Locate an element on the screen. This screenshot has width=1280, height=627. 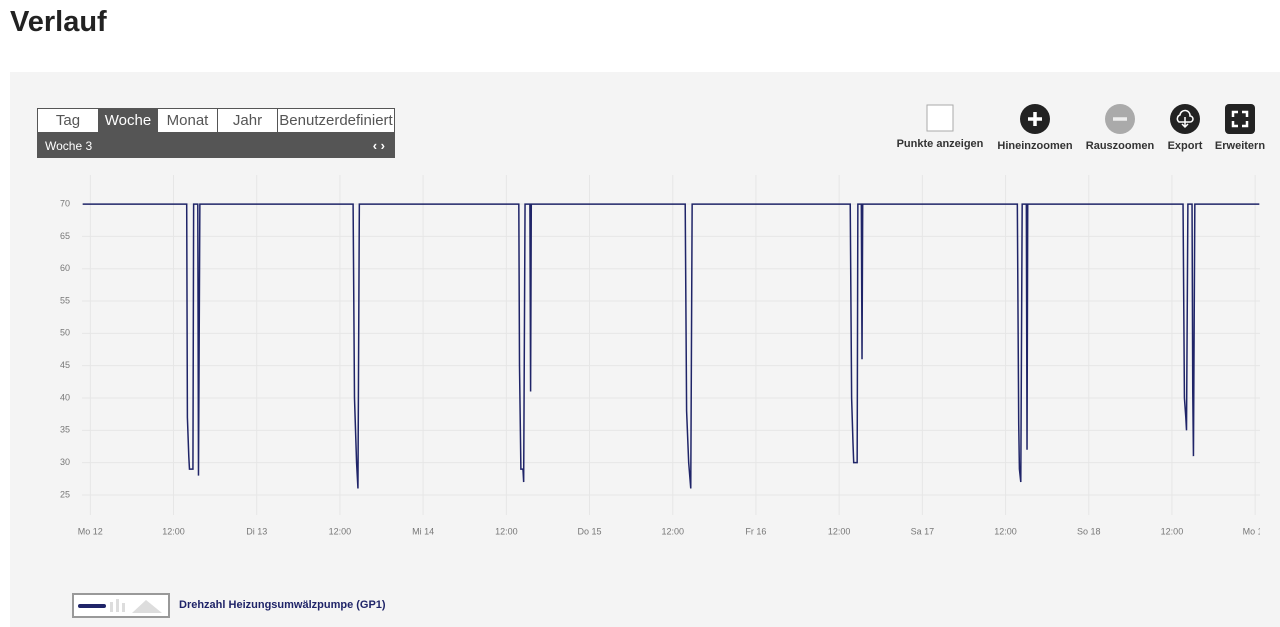
y-tick-label: 40 is located at coordinates (65, 397).